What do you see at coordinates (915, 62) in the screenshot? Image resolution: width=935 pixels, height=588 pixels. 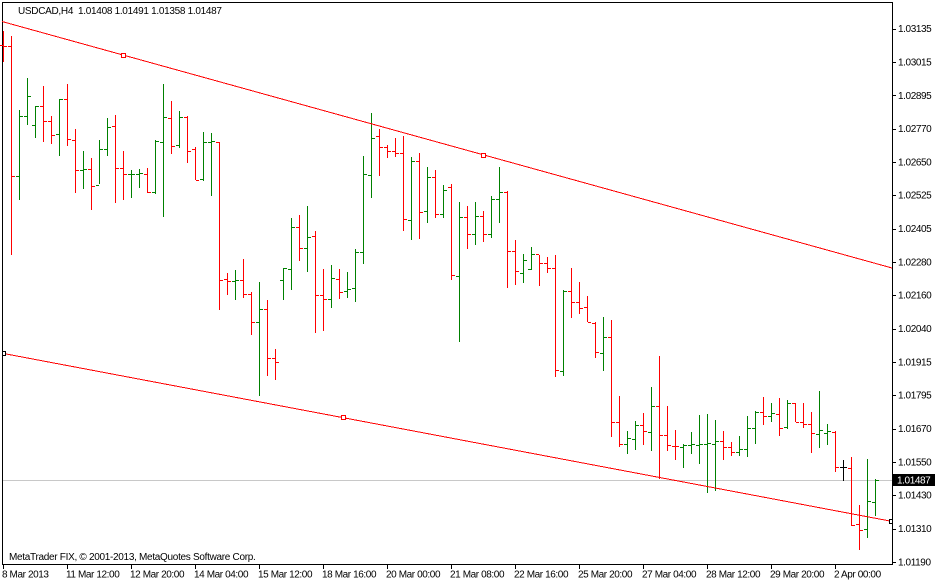 I see `svg-text: 1.03015` at bounding box center [915, 62].